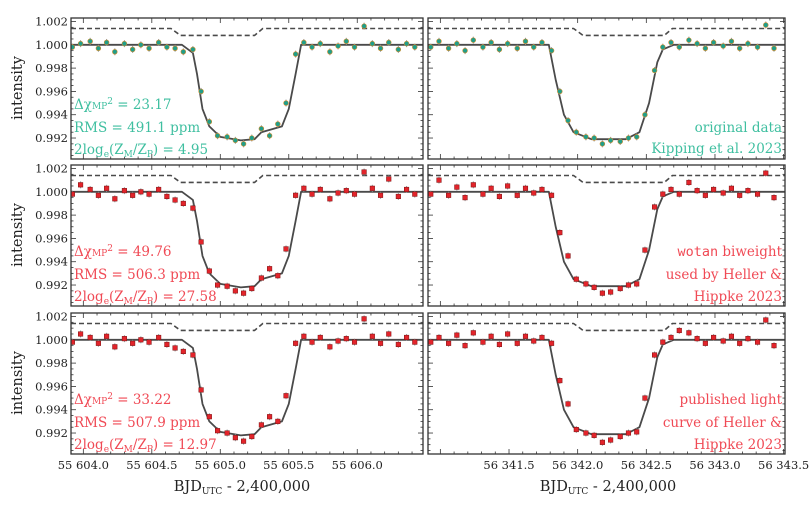  Describe the element at coordinates (229, 87) in the screenshot. I see `panel-r1-c1: 1.002 1.000 0.998 0.996 0.994 0.992` at that location.